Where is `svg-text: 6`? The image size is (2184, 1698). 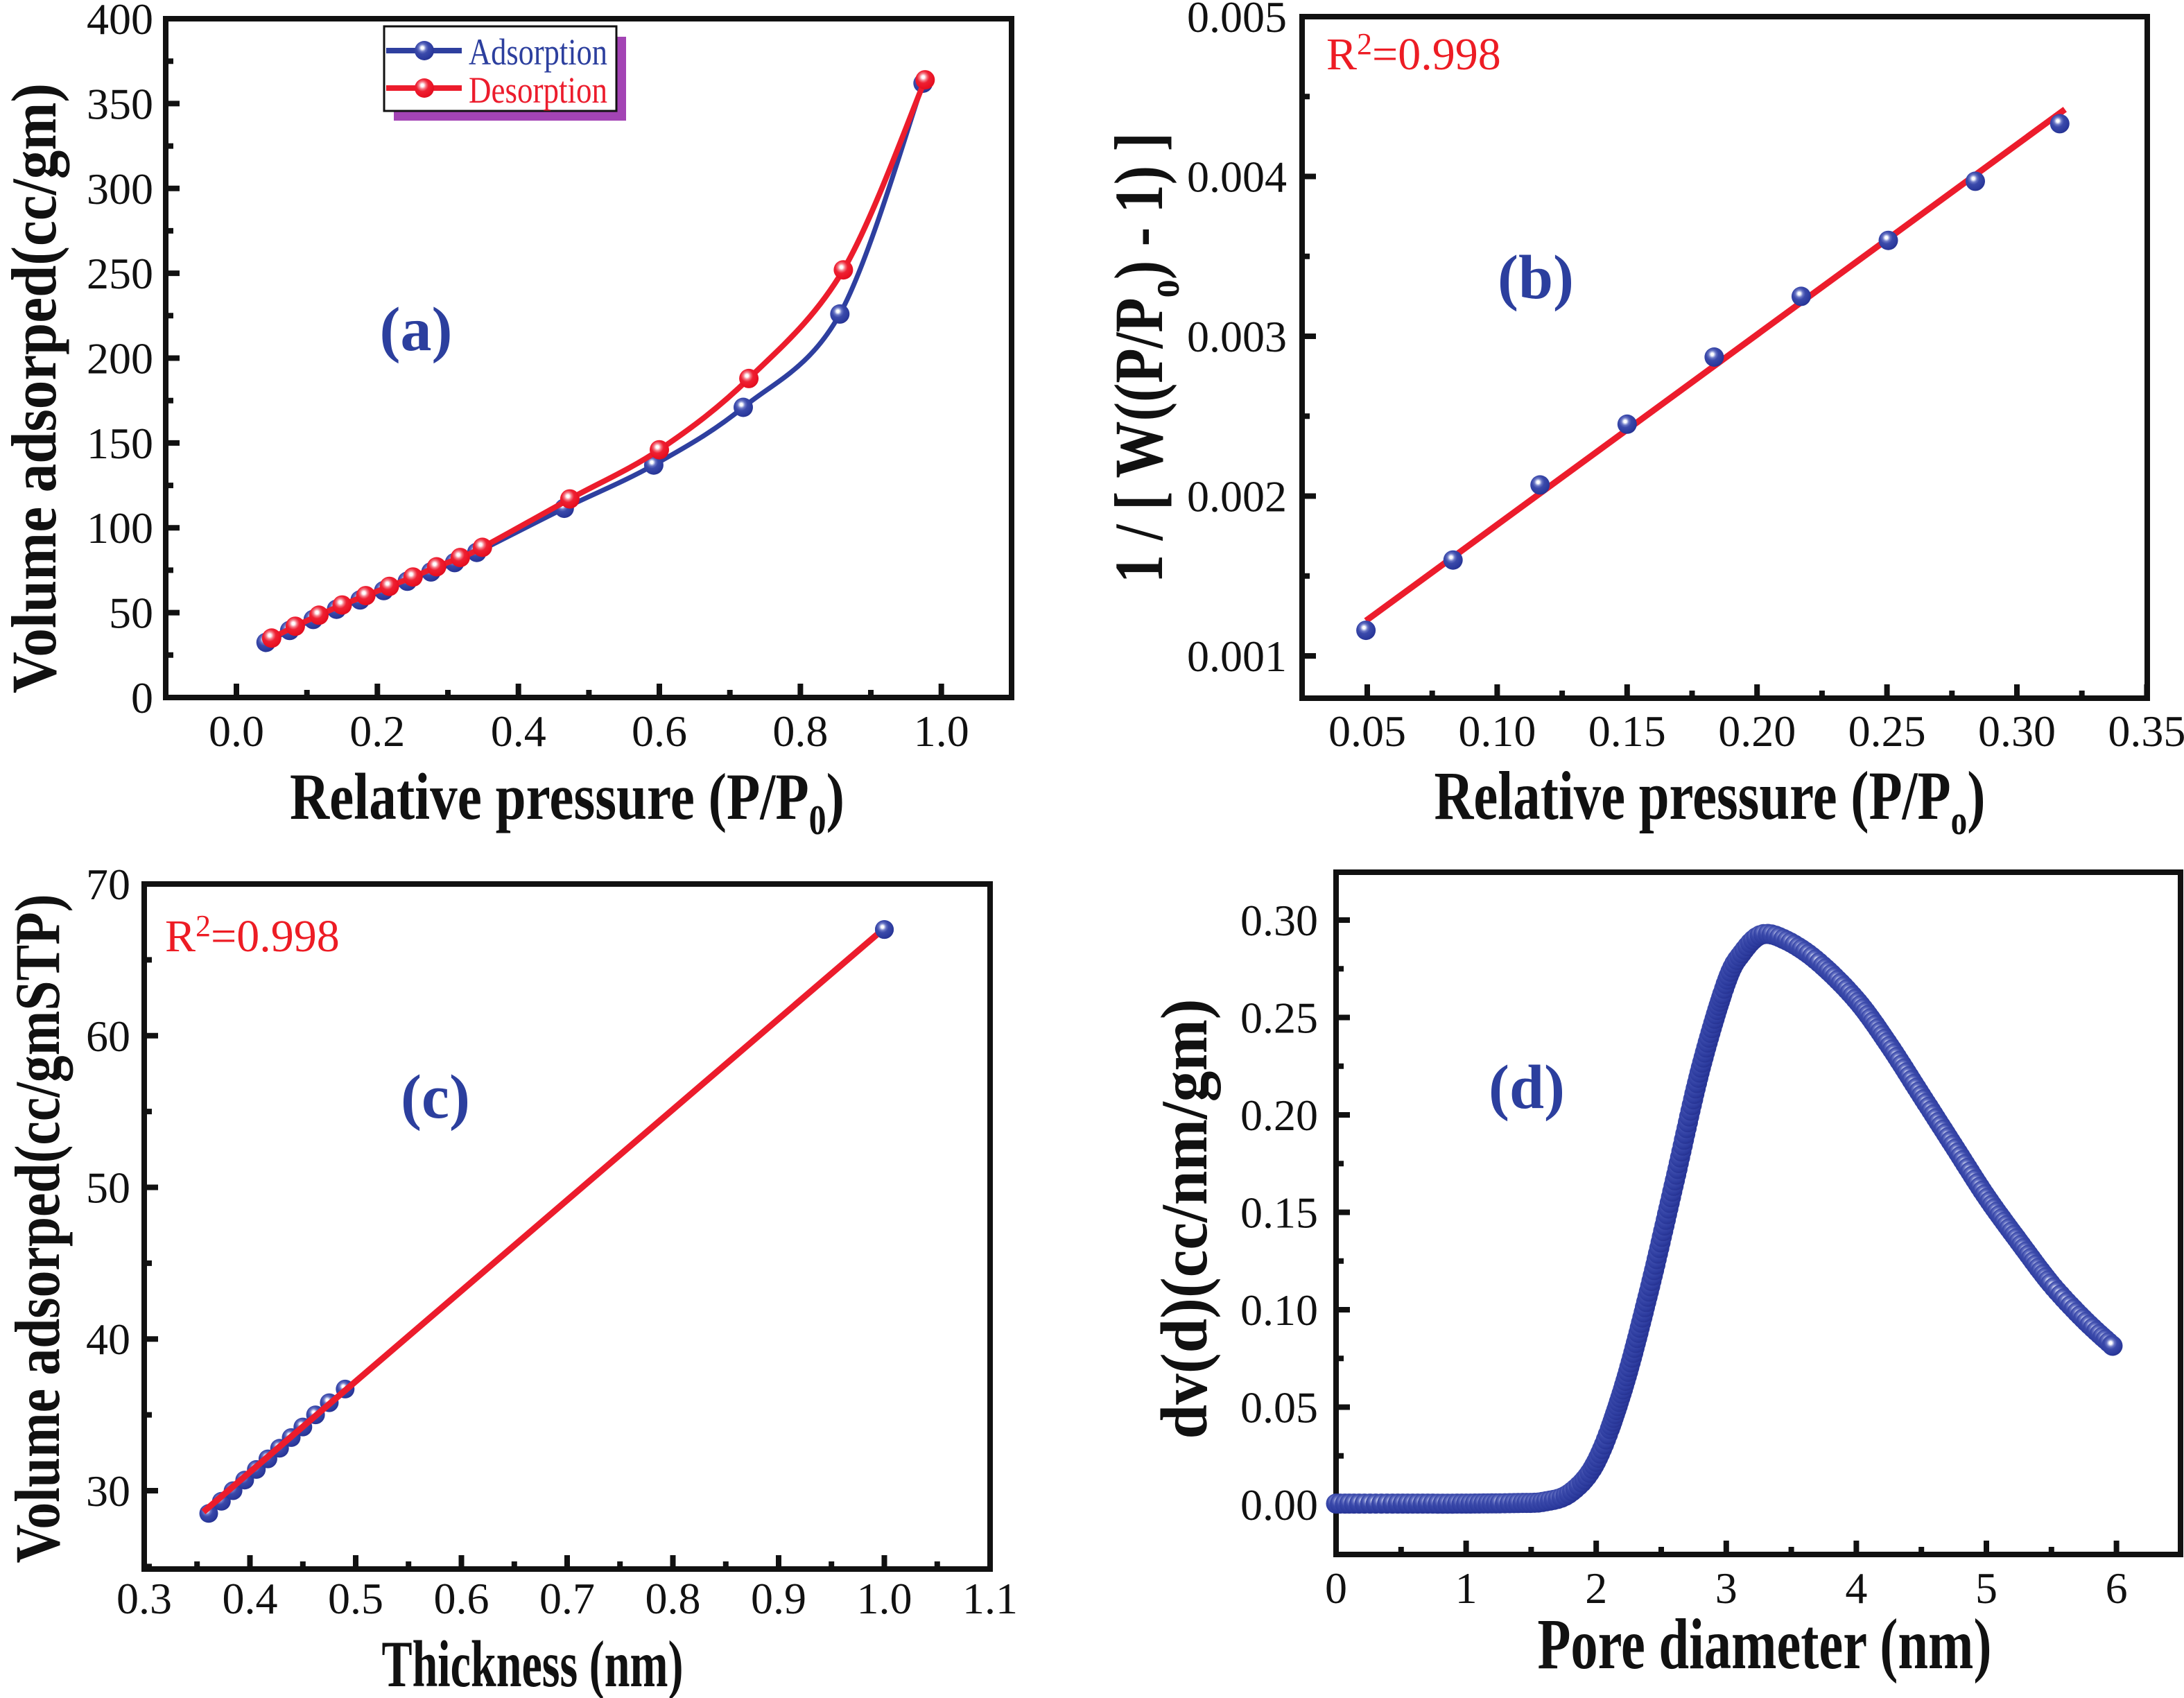
svg-text: 6 is located at coordinates (2117, 1588).